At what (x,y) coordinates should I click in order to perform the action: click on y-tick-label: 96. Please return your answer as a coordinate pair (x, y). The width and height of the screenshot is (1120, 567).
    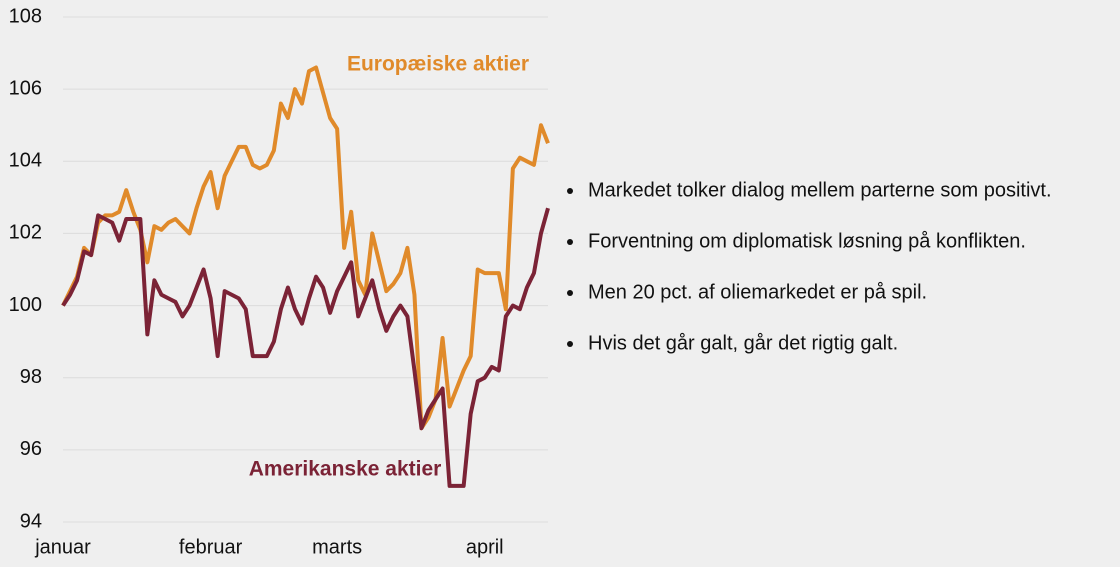
    Looking at the image, I should click on (31, 449).